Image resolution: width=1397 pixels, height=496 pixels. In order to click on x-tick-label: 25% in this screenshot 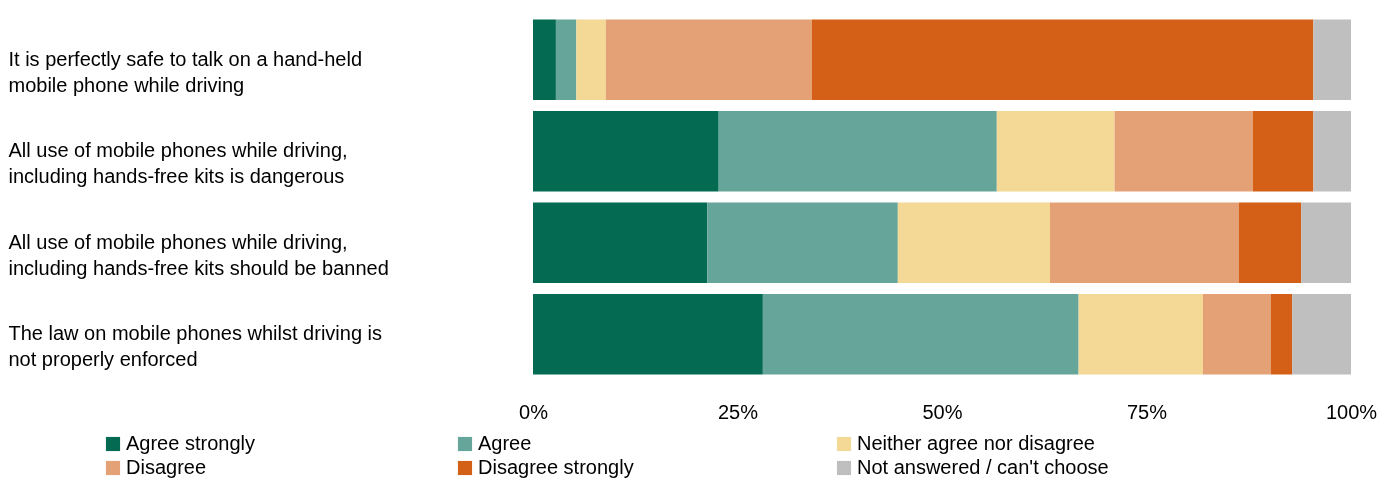, I will do `click(738, 411)`.